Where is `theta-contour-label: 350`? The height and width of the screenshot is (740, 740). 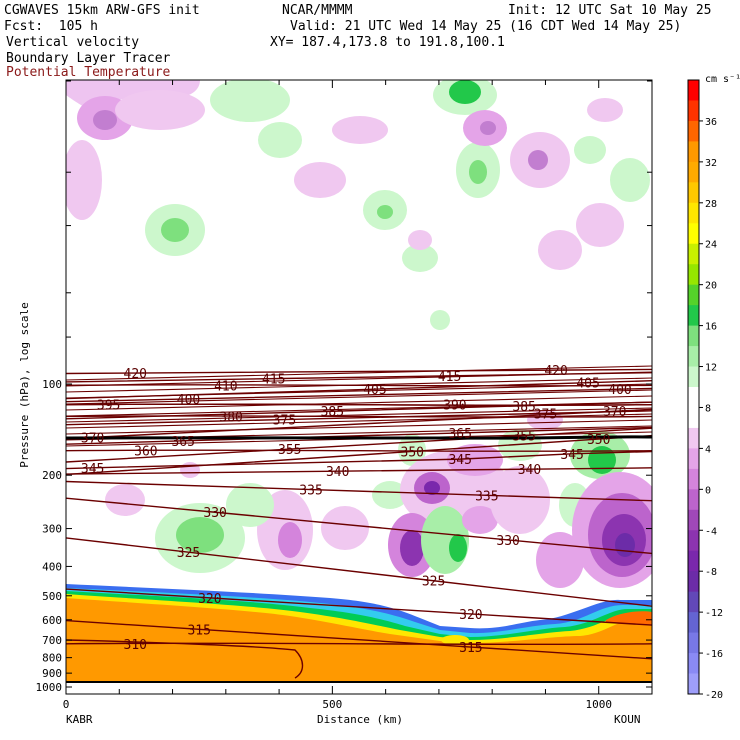 theta-contour-label: 350 is located at coordinates (598, 440).